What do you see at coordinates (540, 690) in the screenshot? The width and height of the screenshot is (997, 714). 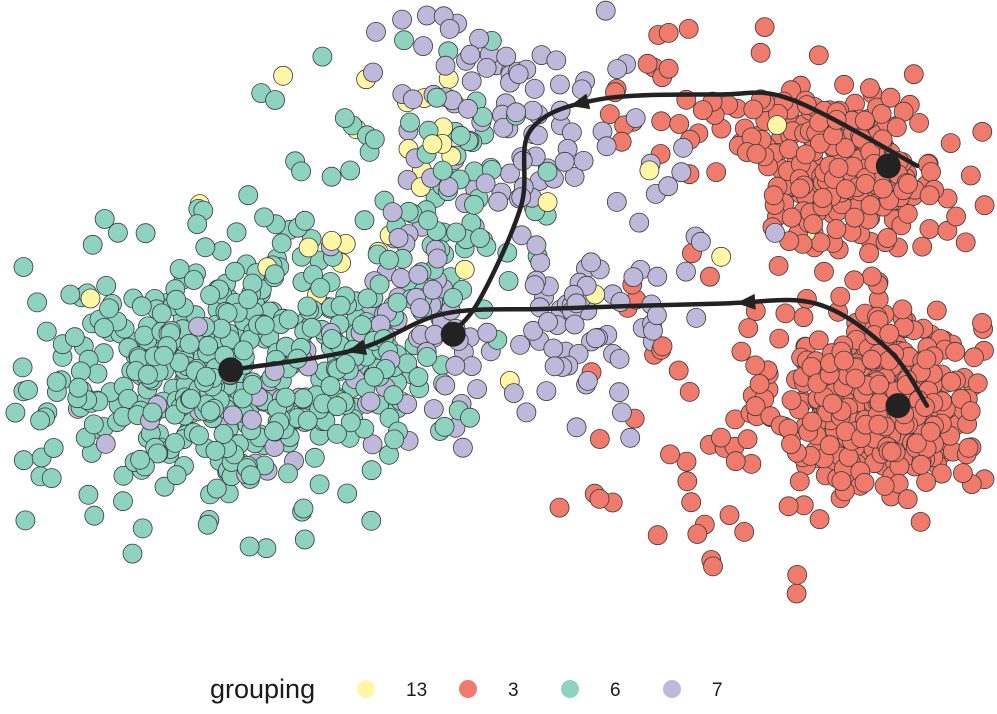 I see `legend-entries: 13 3 6 7` at bounding box center [540, 690].